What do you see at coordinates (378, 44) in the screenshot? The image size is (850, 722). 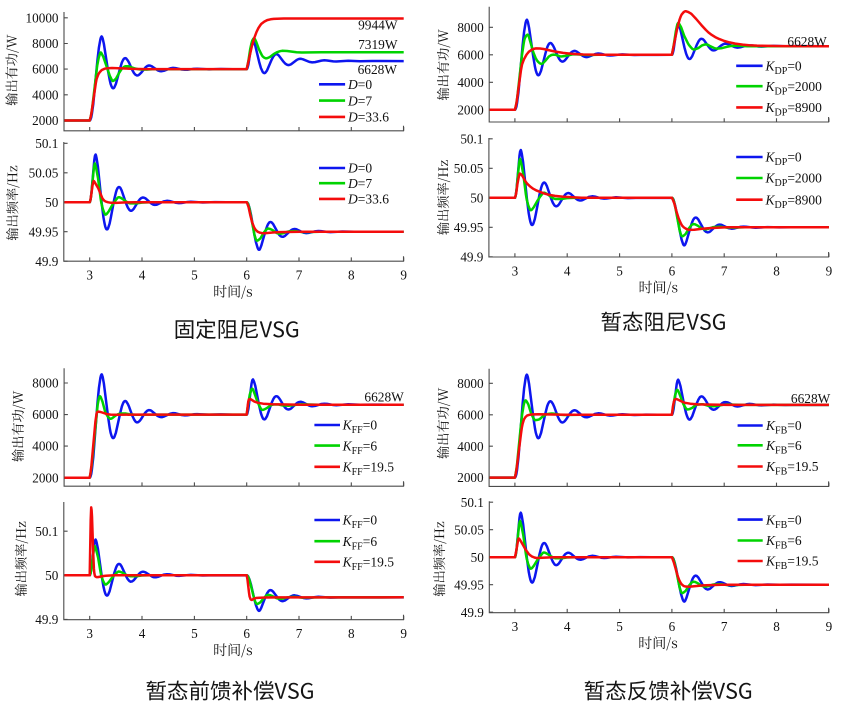 I see `svg-text: 7319W` at bounding box center [378, 44].